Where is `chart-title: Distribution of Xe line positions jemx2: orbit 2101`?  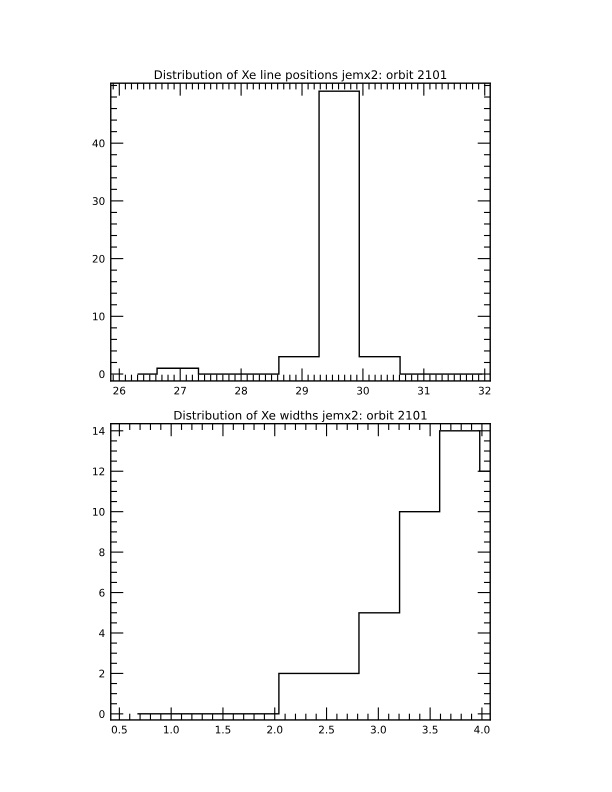 chart-title: Distribution of Xe line positions jemx2: orbit 2101 is located at coordinates (300, 76).